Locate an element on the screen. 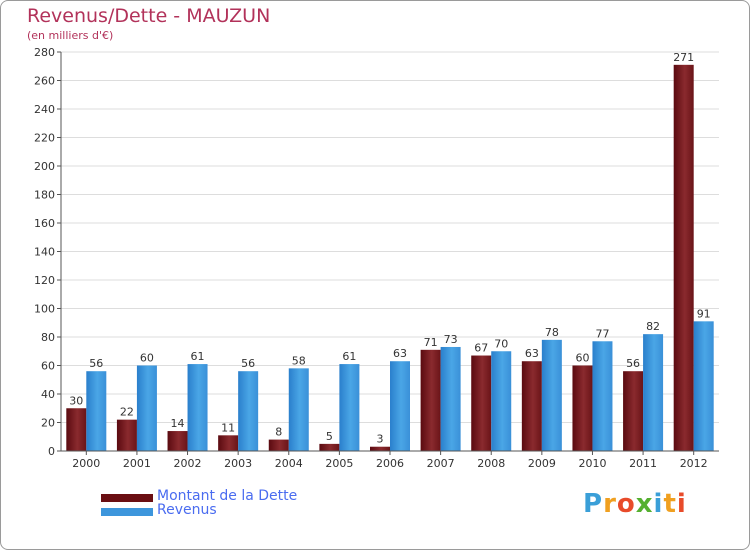  y-tick-label: 20 is located at coordinates (48, 423).